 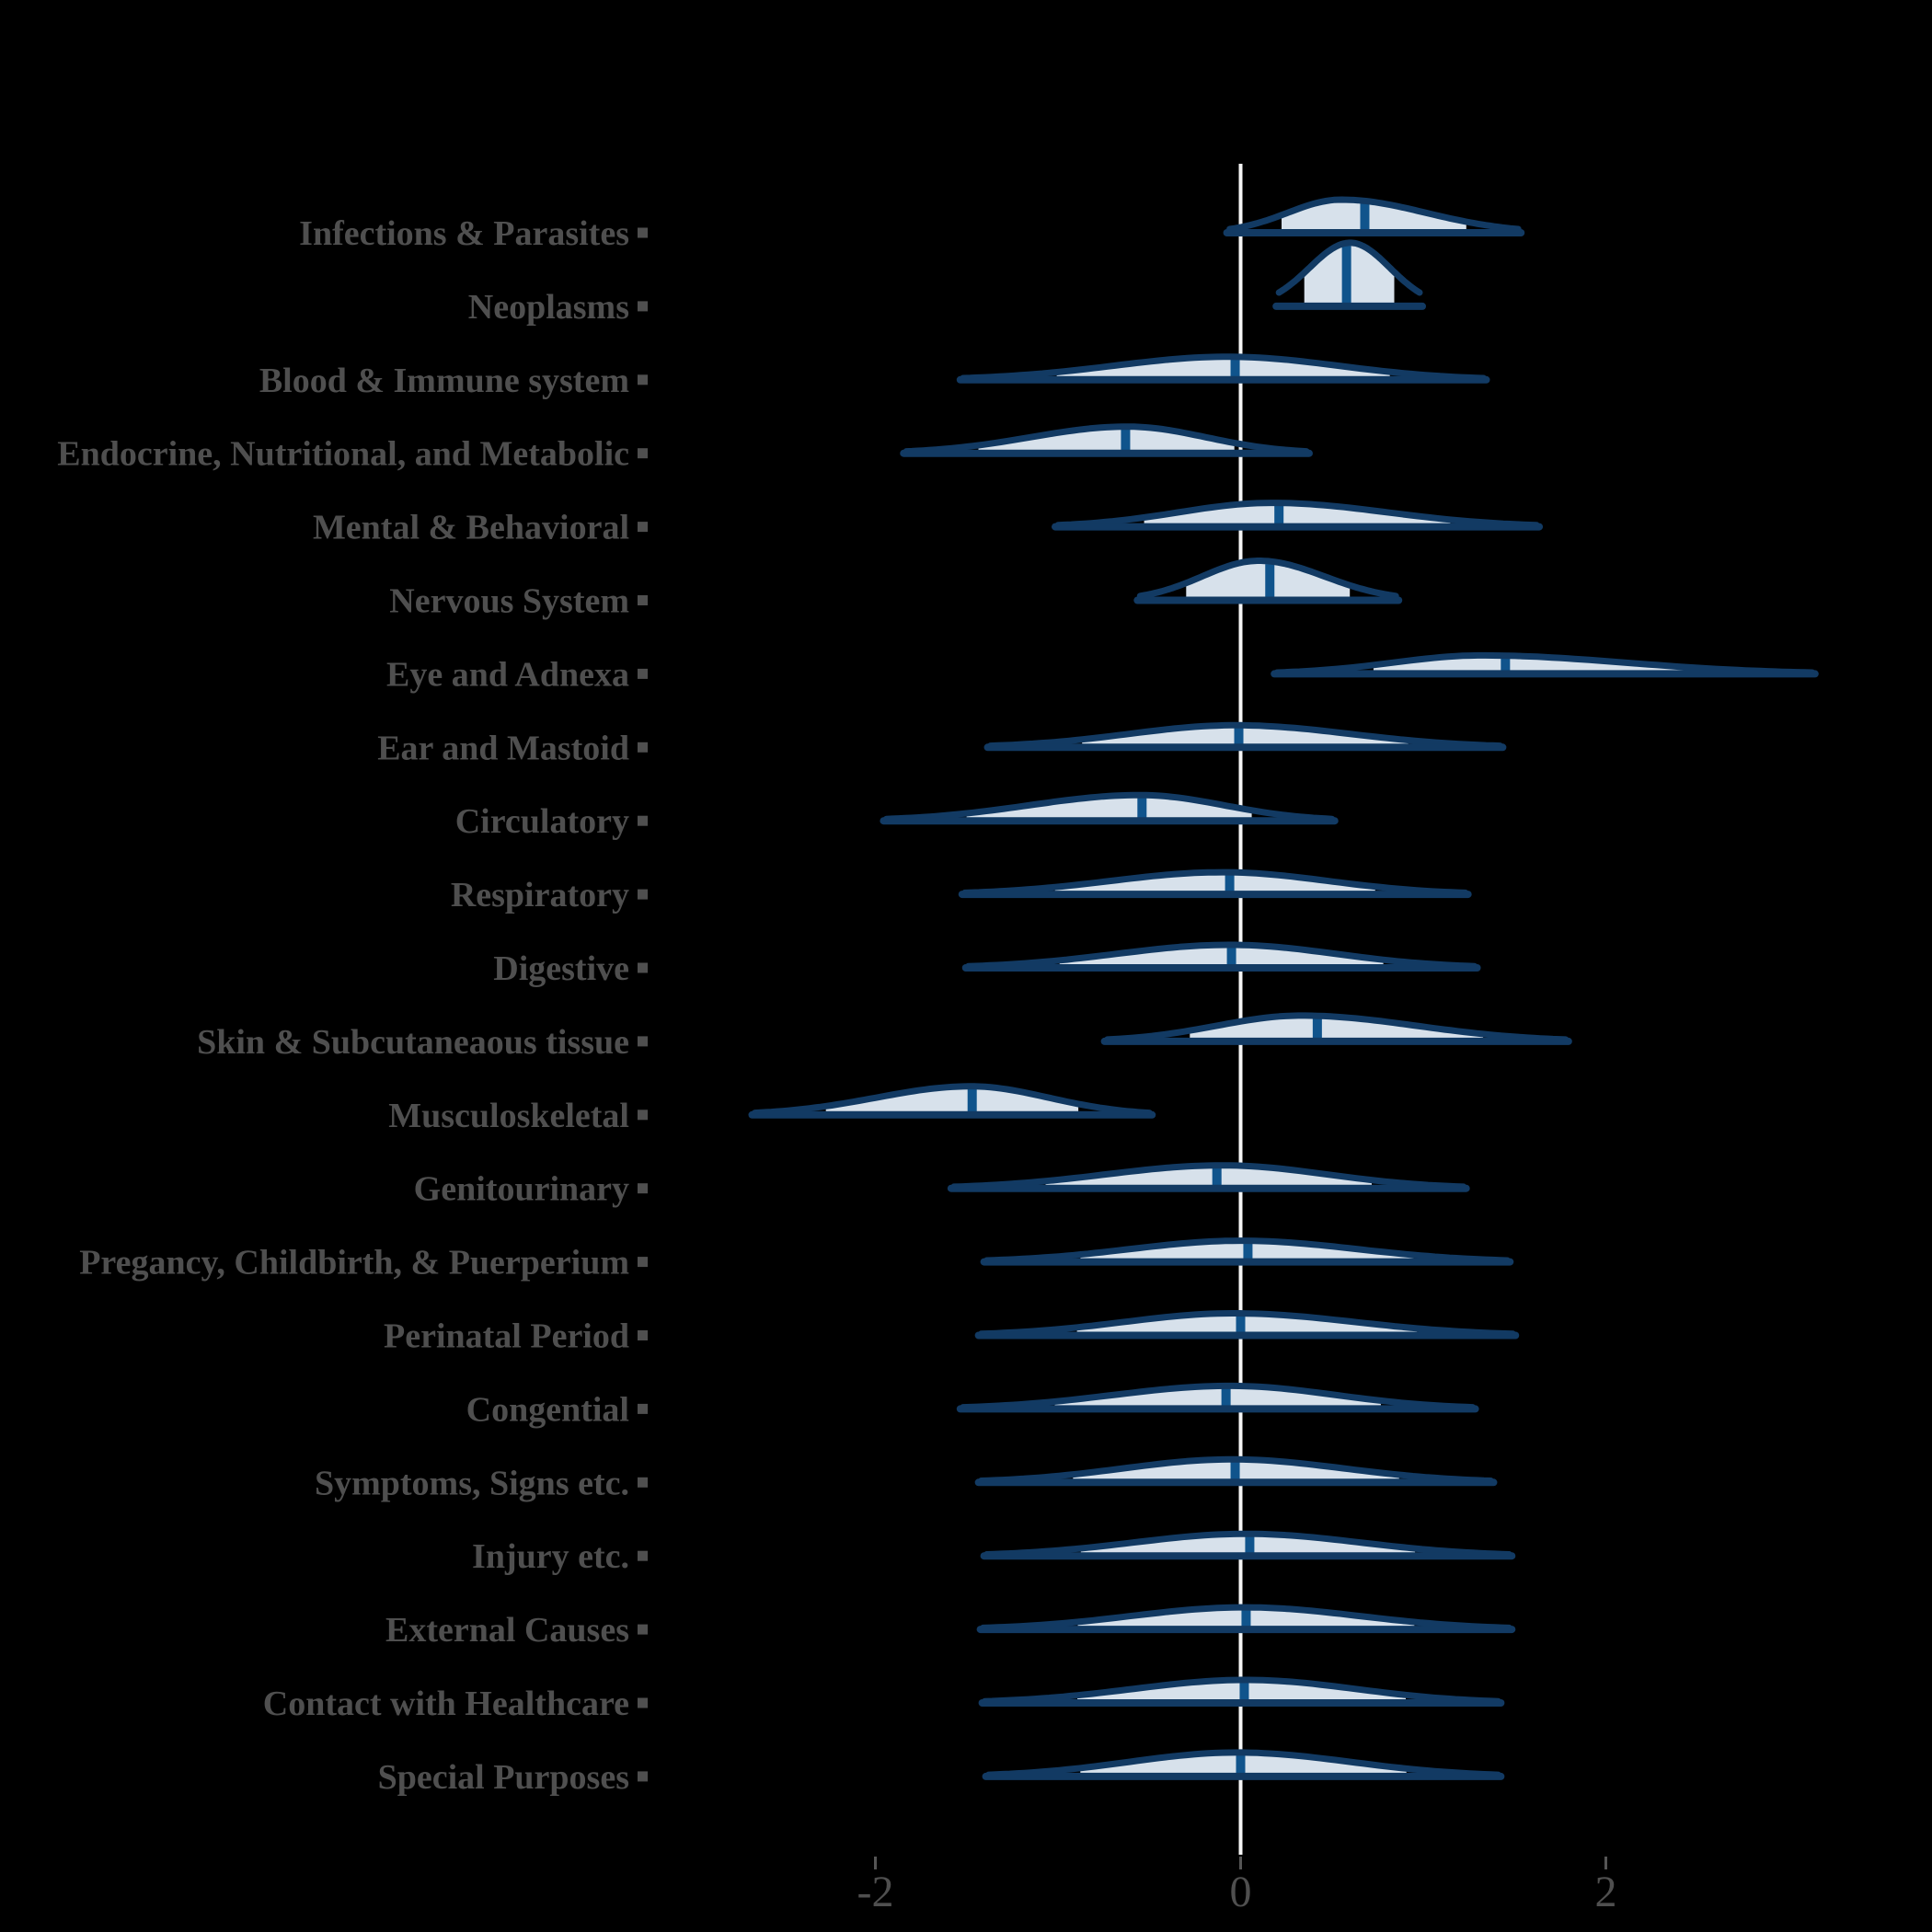 What do you see at coordinates (1606, 1892) in the screenshot?
I see `x-axis-tick-label: 2` at bounding box center [1606, 1892].